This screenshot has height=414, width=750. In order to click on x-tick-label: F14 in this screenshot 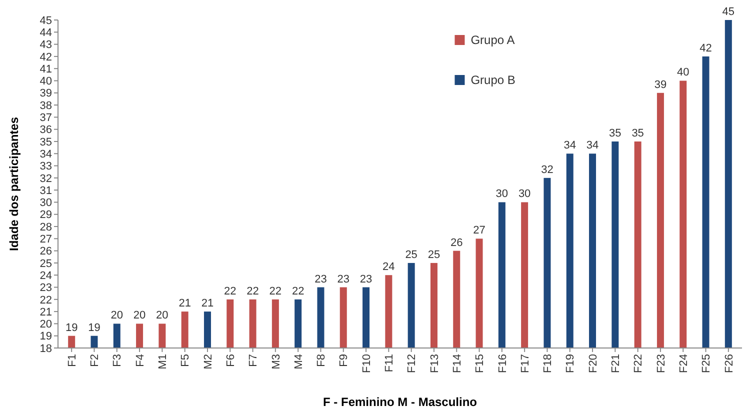, I will do `click(457, 363)`.